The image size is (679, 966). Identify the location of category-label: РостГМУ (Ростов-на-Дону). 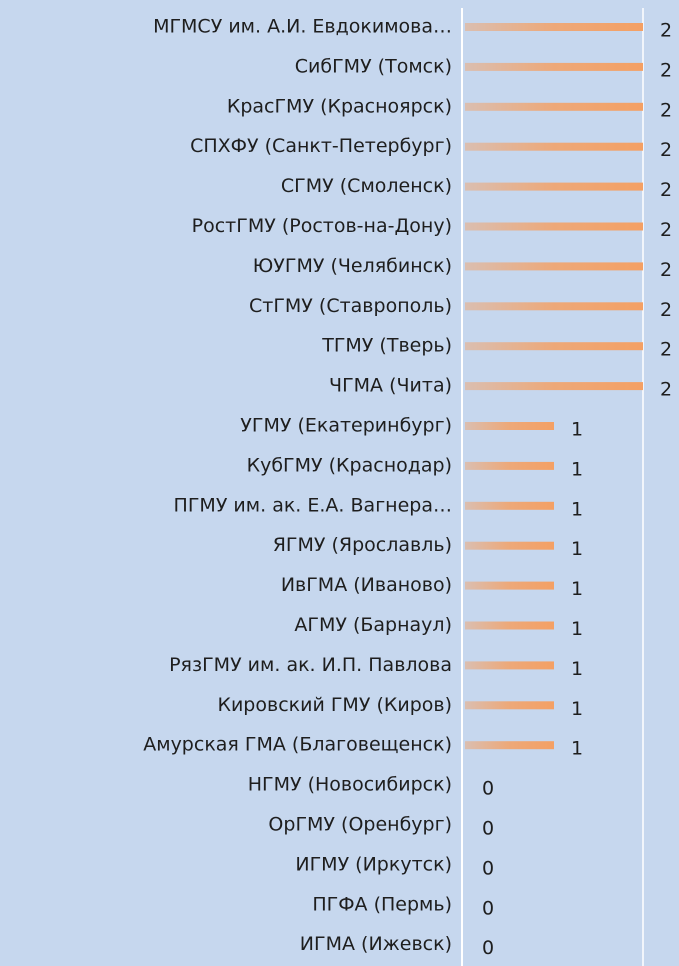
(322, 226).